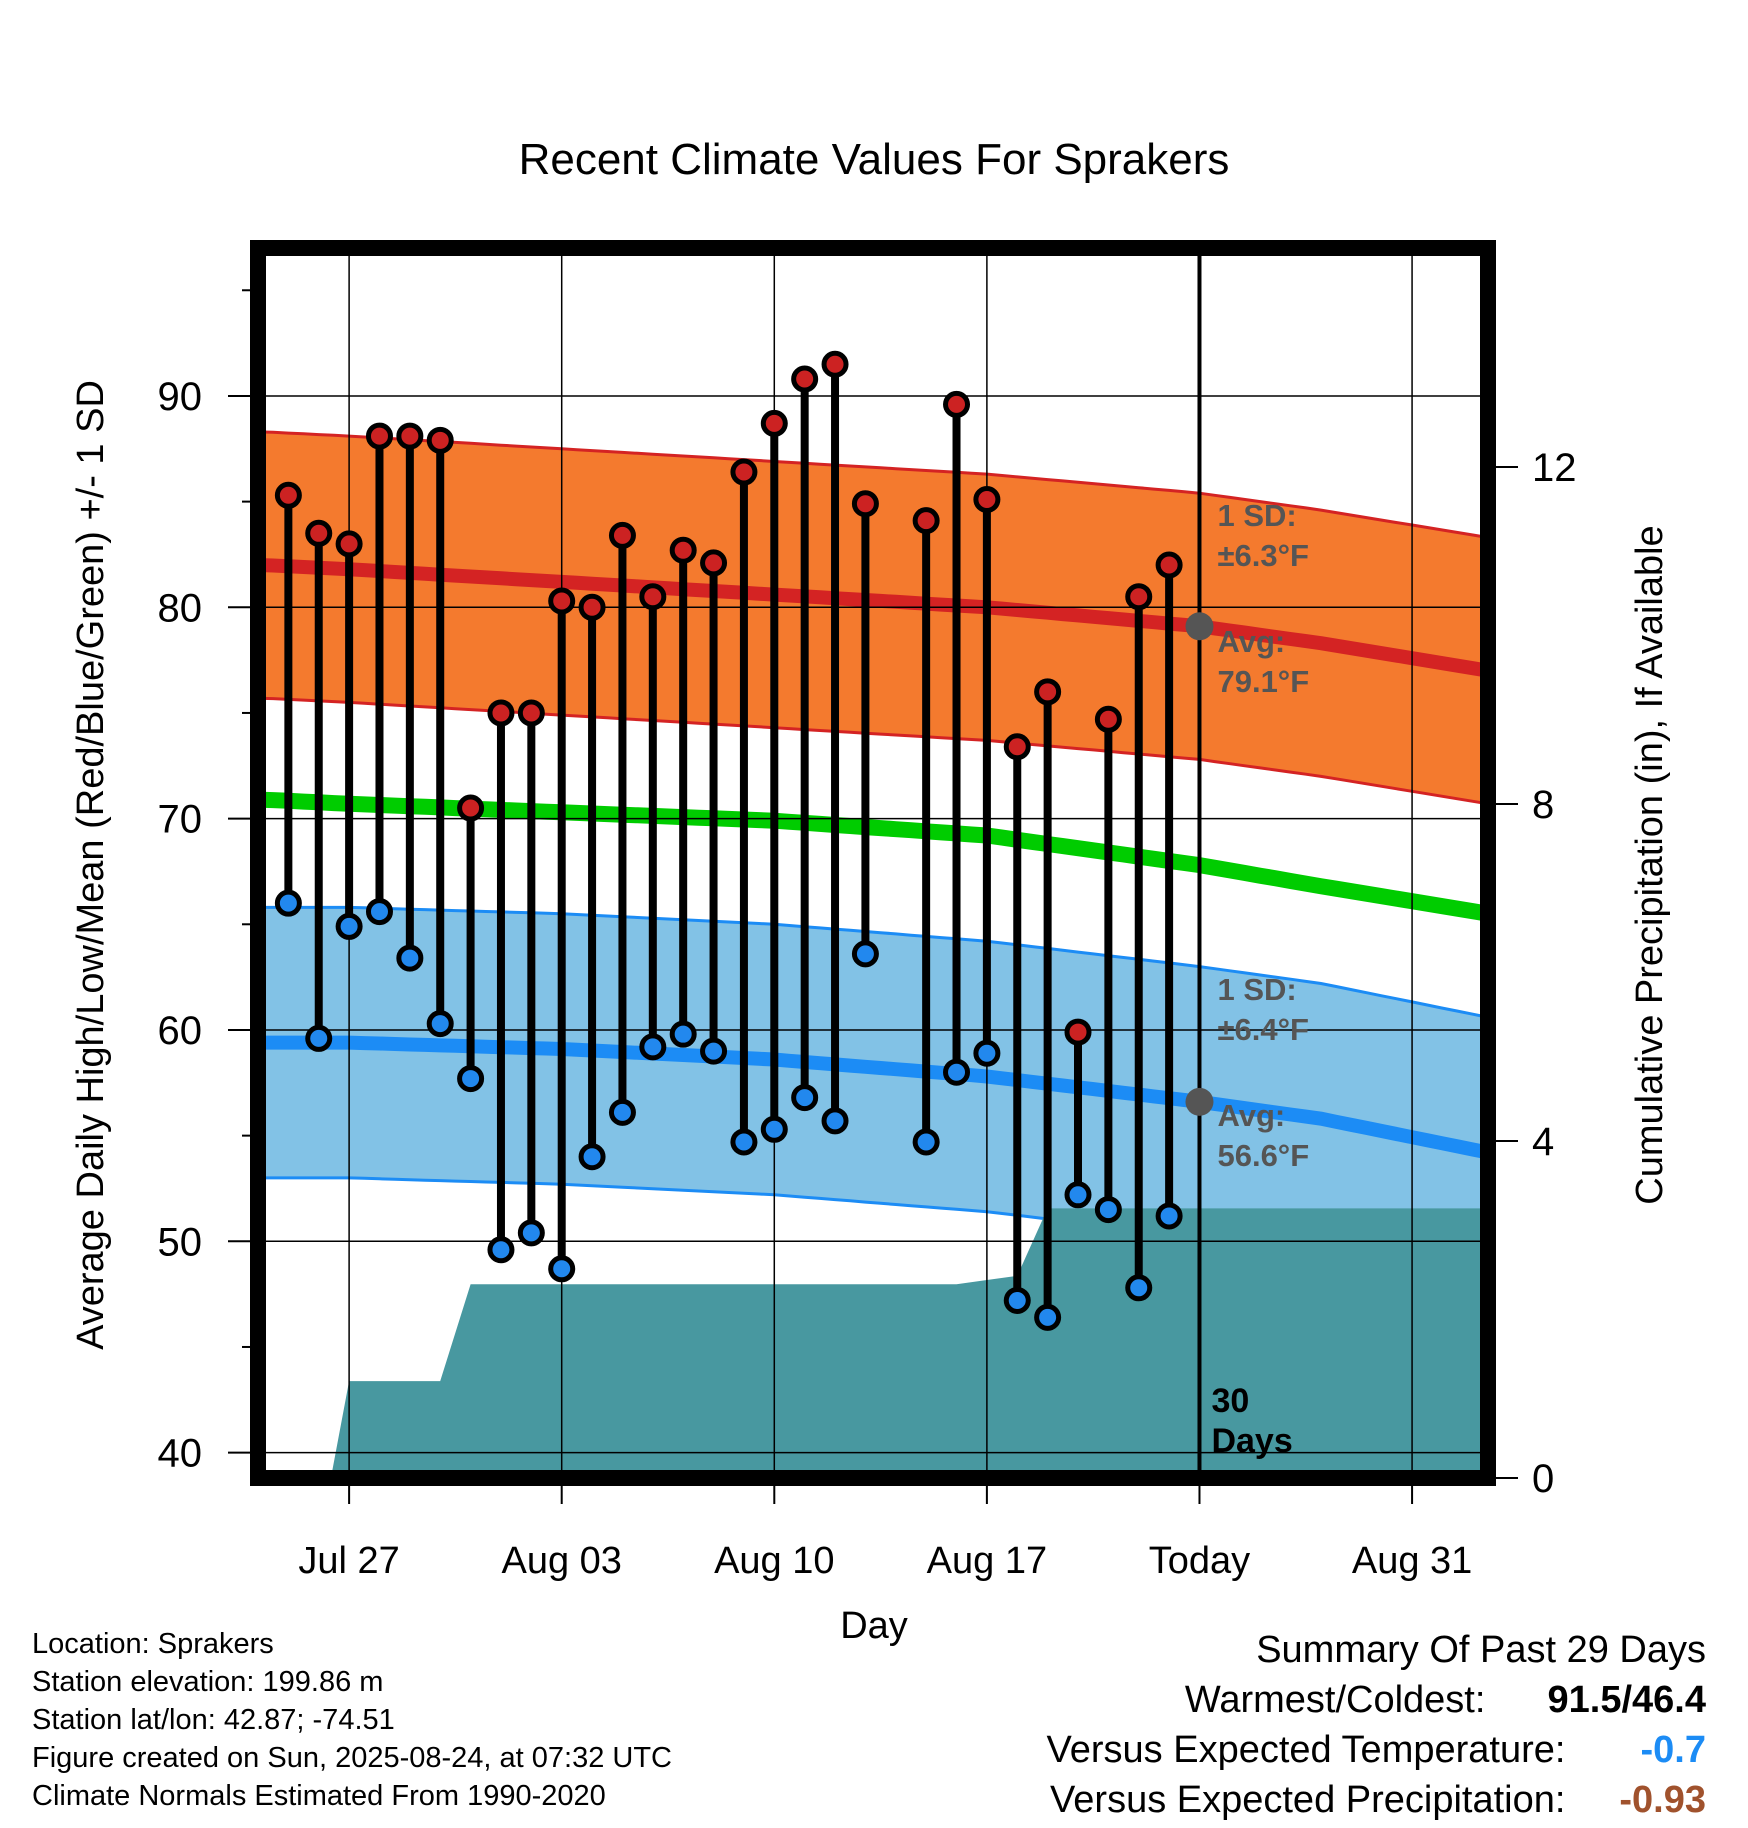  What do you see at coordinates (208, 1682) in the screenshot?
I see `elevation-text: Station elevation: 199.86 m` at bounding box center [208, 1682].